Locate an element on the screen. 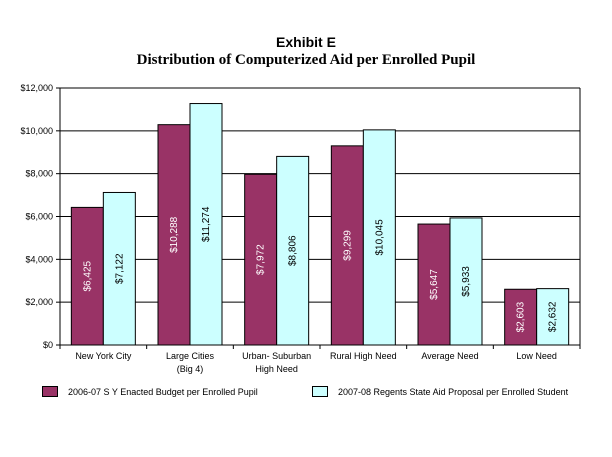 This screenshot has height=457, width=612. data-label-series-2: $10,045 is located at coordinates (379, 237).